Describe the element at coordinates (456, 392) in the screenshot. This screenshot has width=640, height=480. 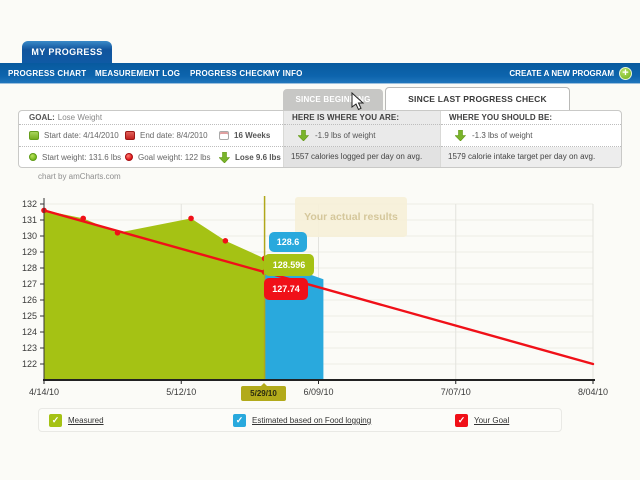
I see `svg-text: 7/07/10` at that location.